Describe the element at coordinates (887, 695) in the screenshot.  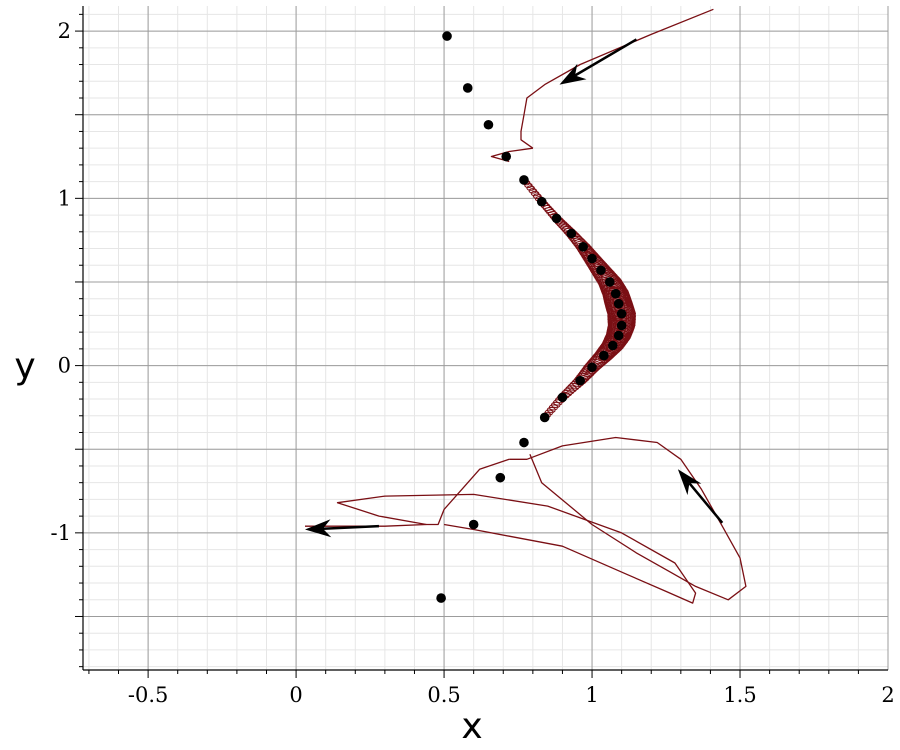
I see `x-tick-label: 2` at that location.